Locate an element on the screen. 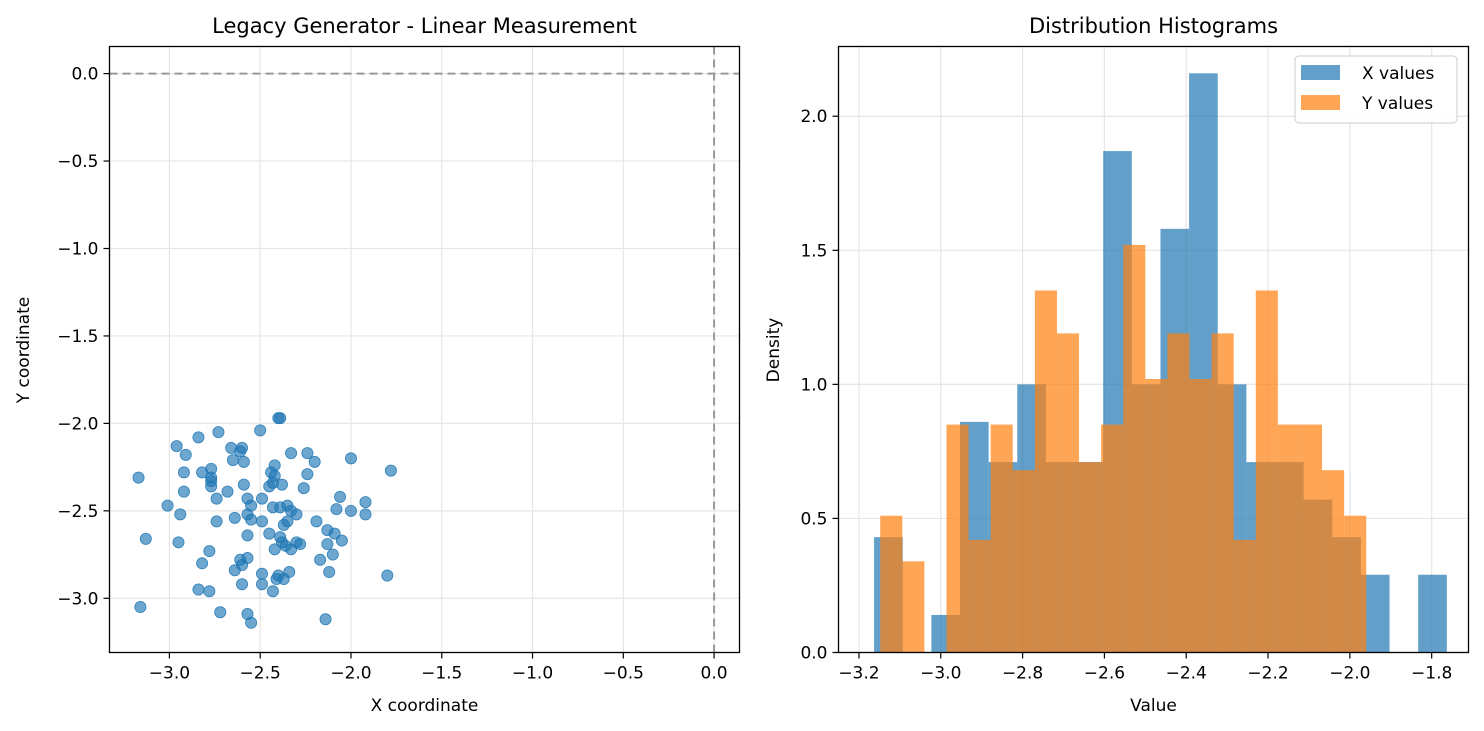  histogram-y-tick-label: 1.0 is located at coordinates (813, 385).